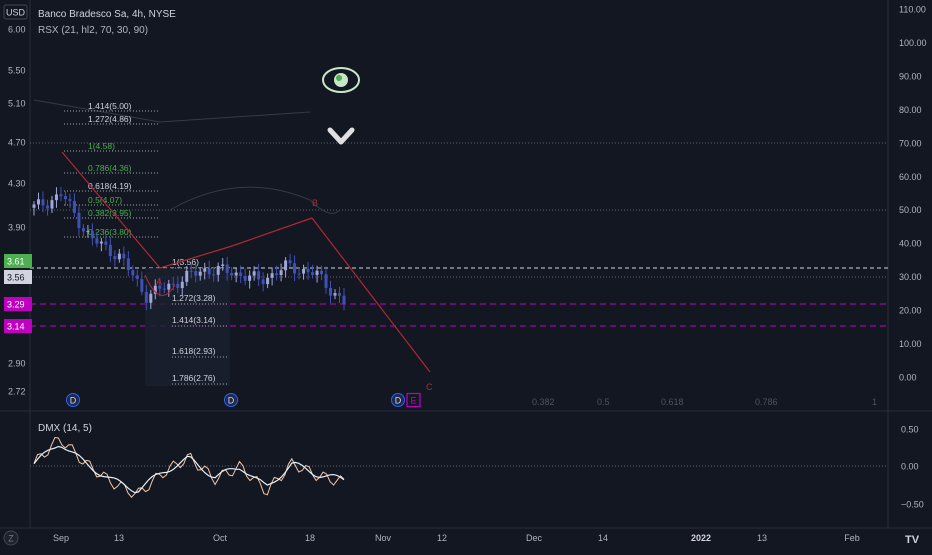 This screenshot has width=932, height=555. I want to click on price-badge-label: 3.14, so click(16, 327).